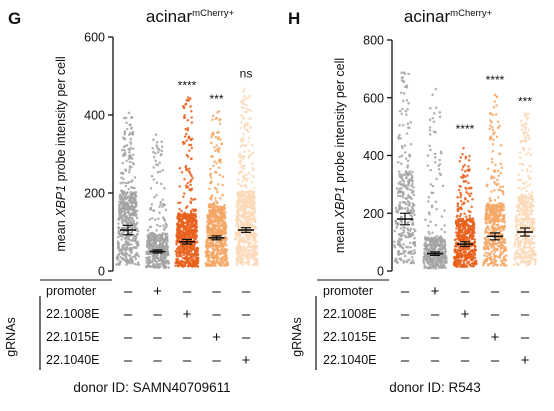 The width and height of the screenshot is (554, 411). Describe the element at coordinates (380, 272) in the screenshot. I see `y-tick-label: 0` at that location.